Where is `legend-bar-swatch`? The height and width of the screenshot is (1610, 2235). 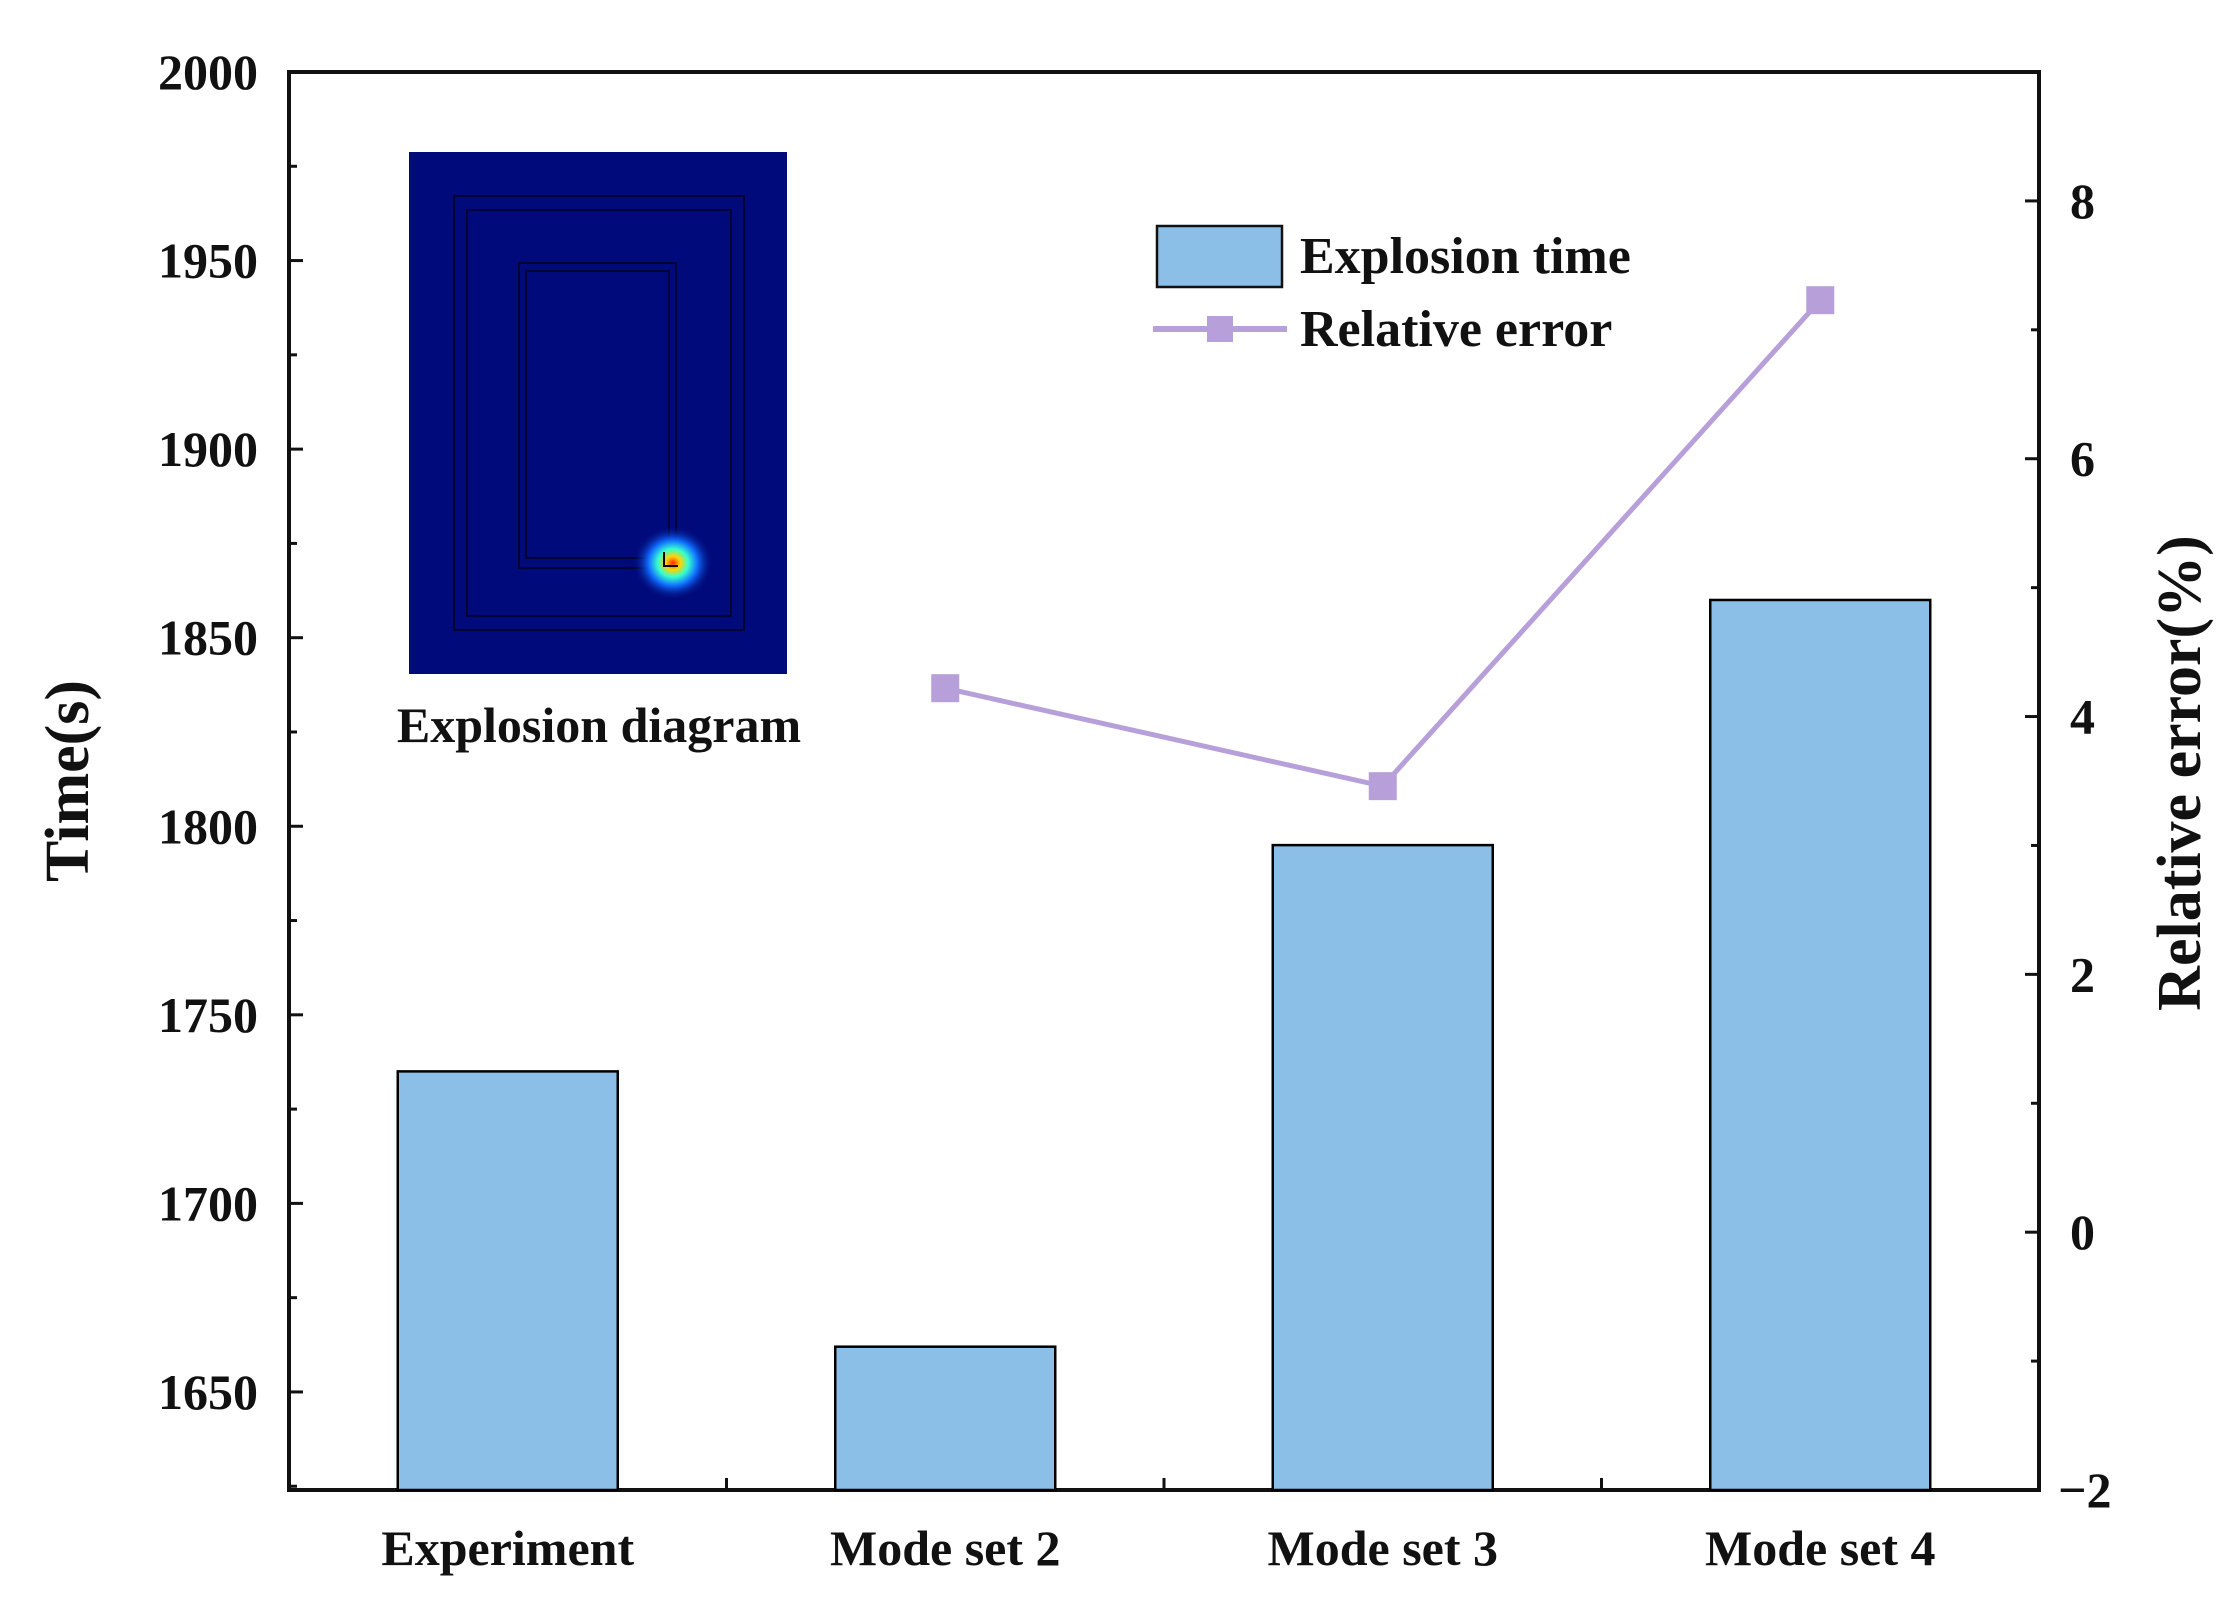 legend-bar-swatch is located at coordinates (1219, 256).